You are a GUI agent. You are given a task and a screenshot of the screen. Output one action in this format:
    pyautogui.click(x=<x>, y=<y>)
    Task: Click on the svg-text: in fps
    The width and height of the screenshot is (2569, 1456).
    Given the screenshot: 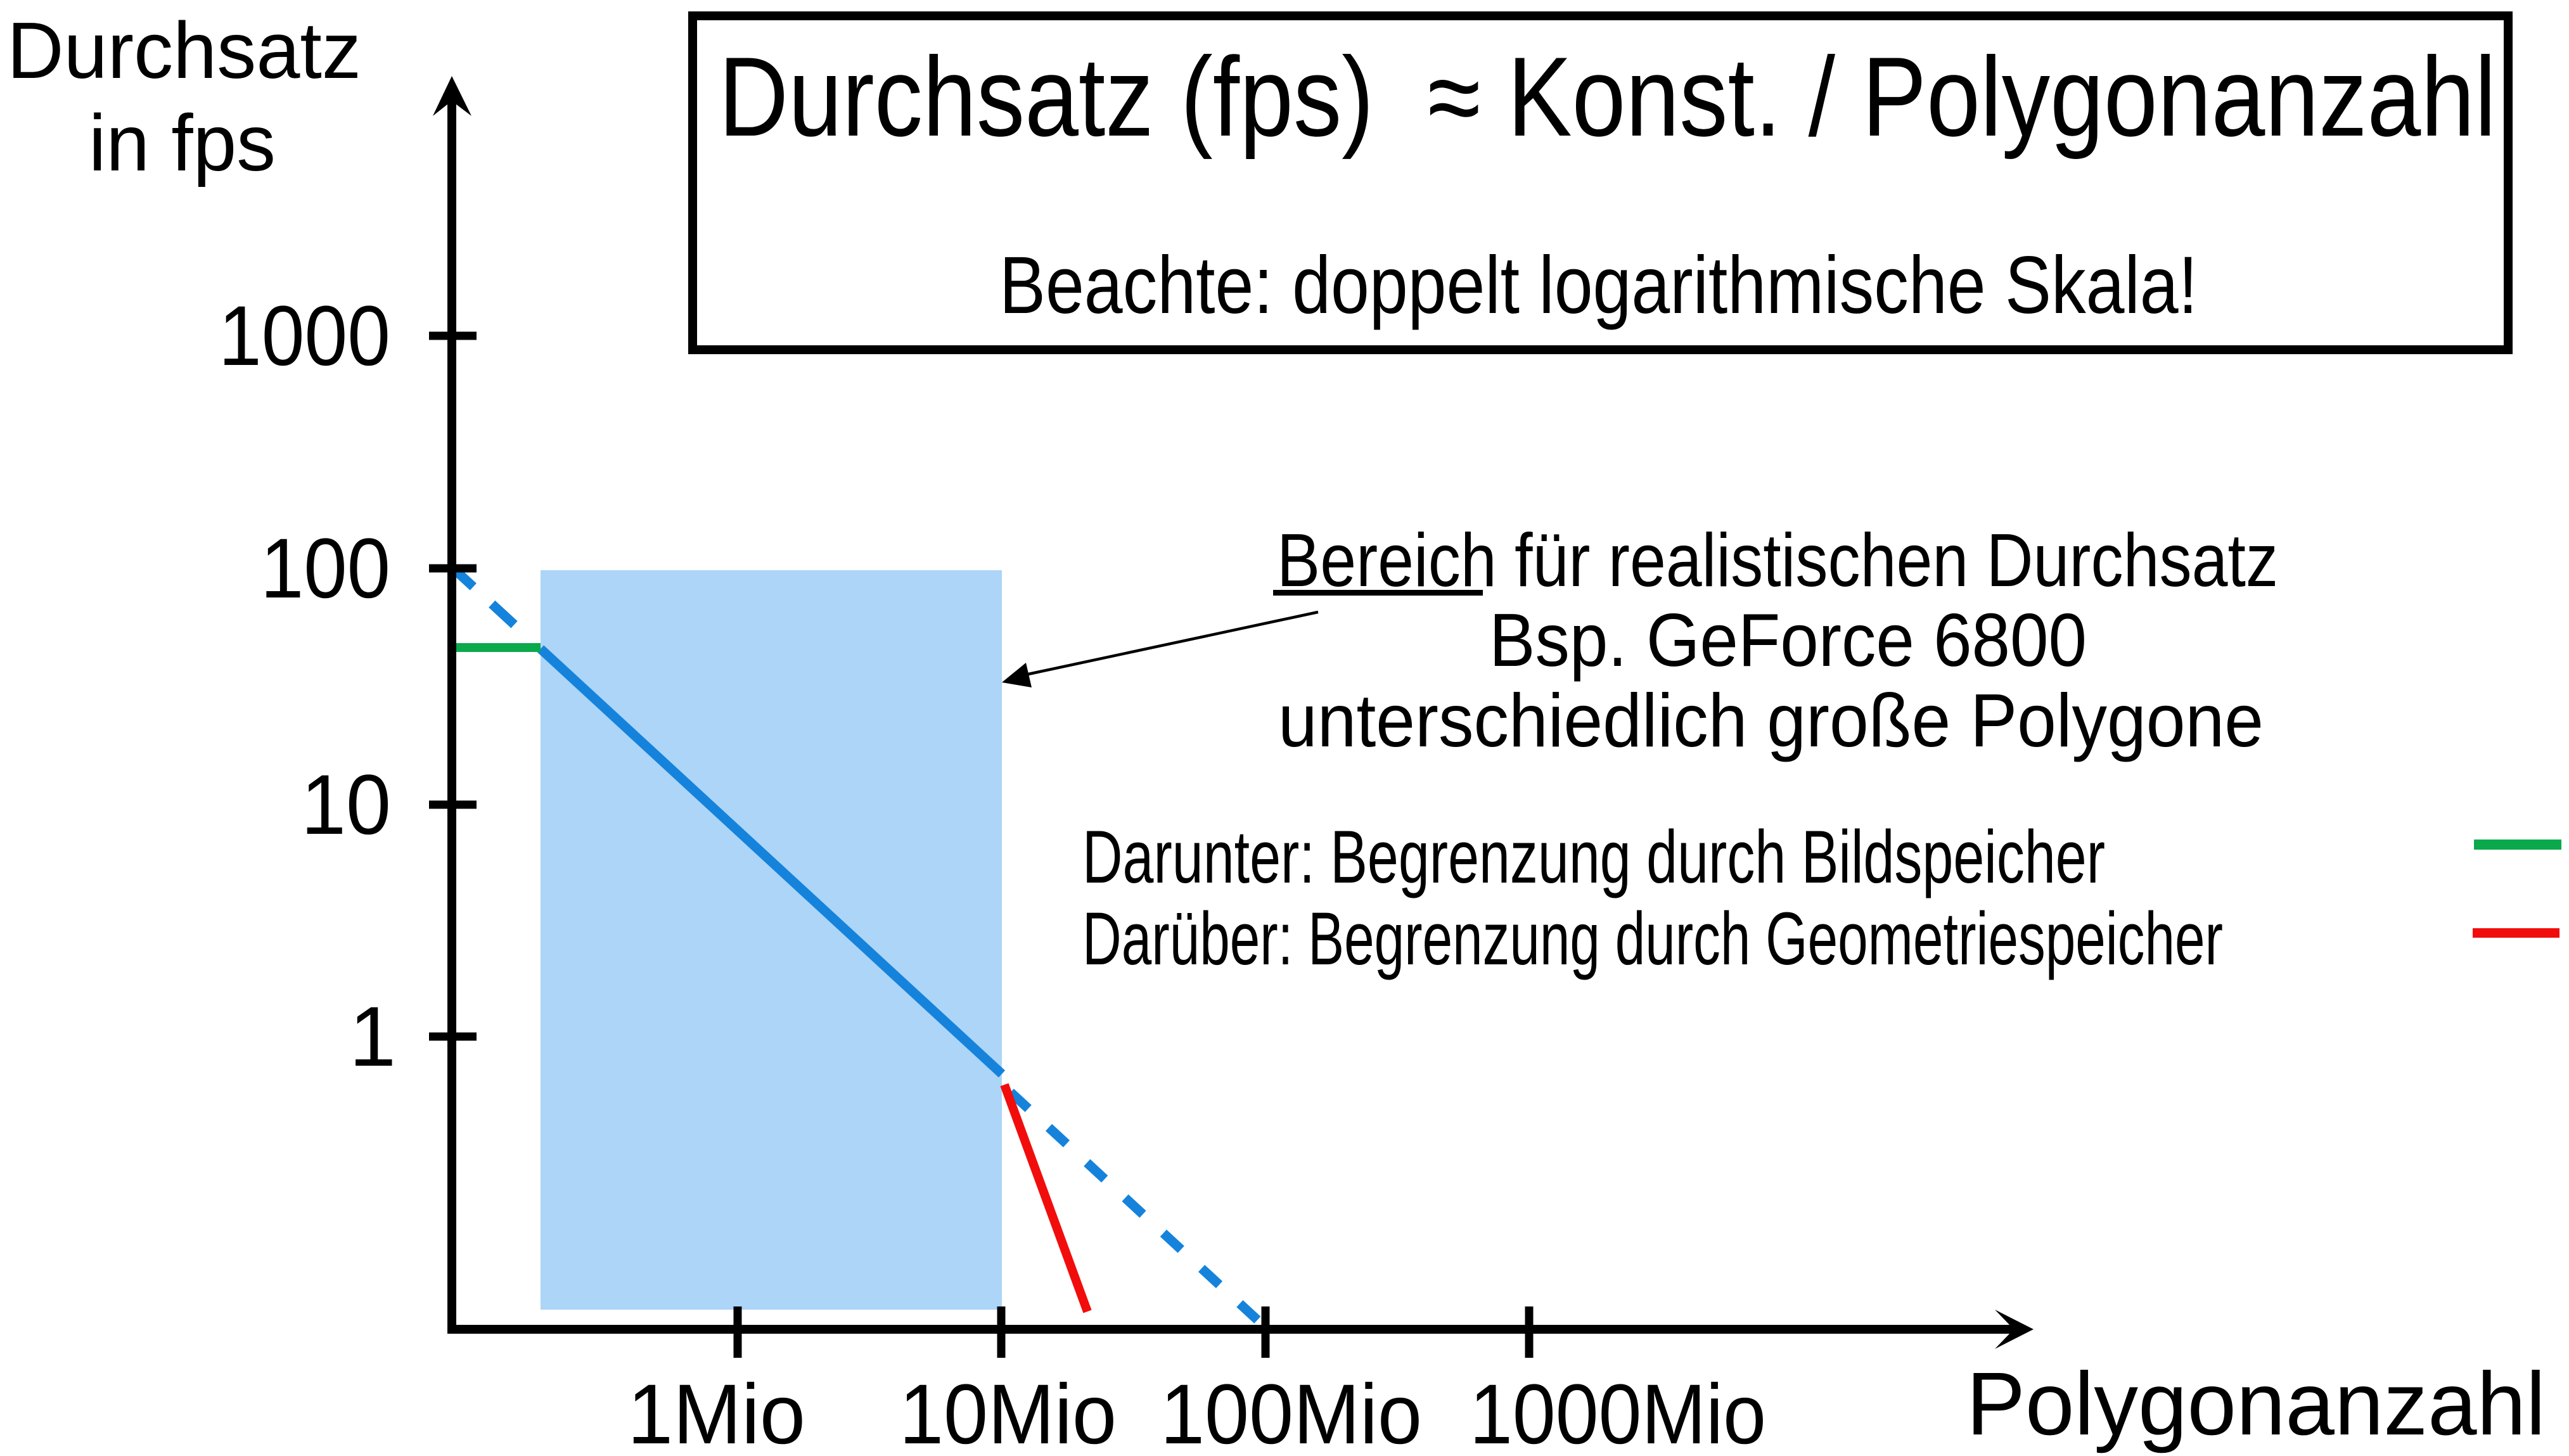 What is the action you would take?
    pyautogui.click(x=182, y=143)
    